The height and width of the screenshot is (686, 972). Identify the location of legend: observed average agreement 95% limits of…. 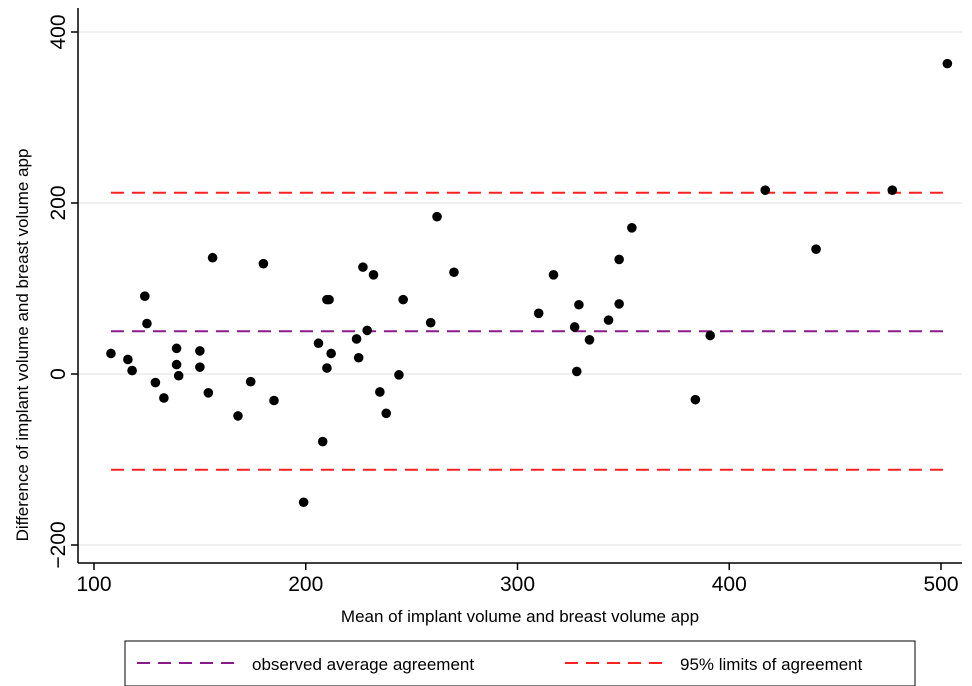
(520, 663).